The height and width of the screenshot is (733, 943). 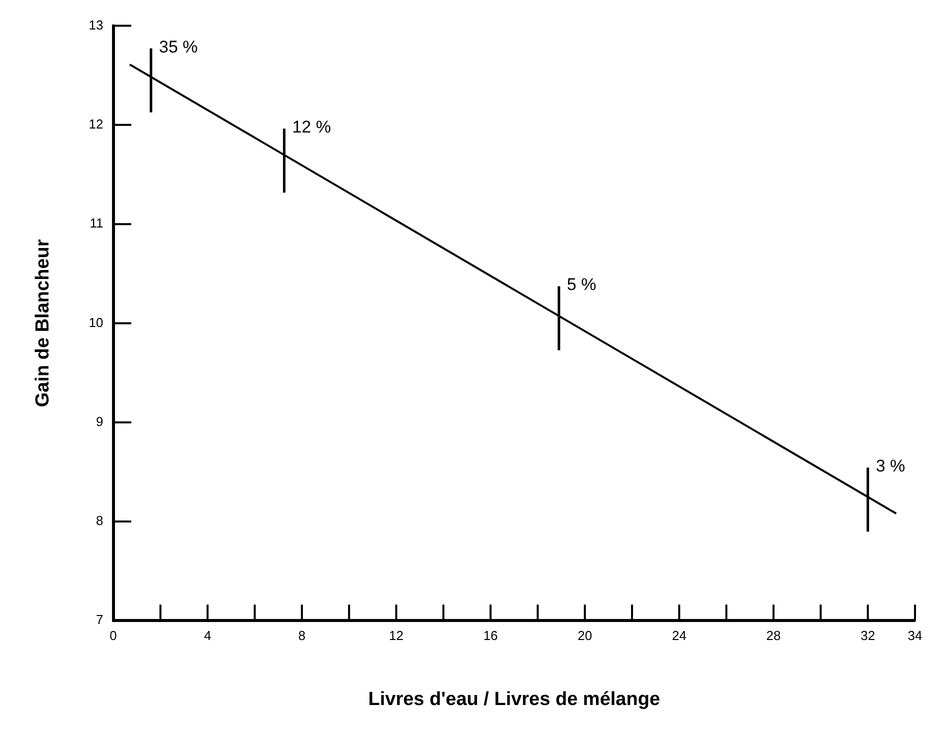 I want to click on y-tick-label: 9, so click(x=100, y=421).